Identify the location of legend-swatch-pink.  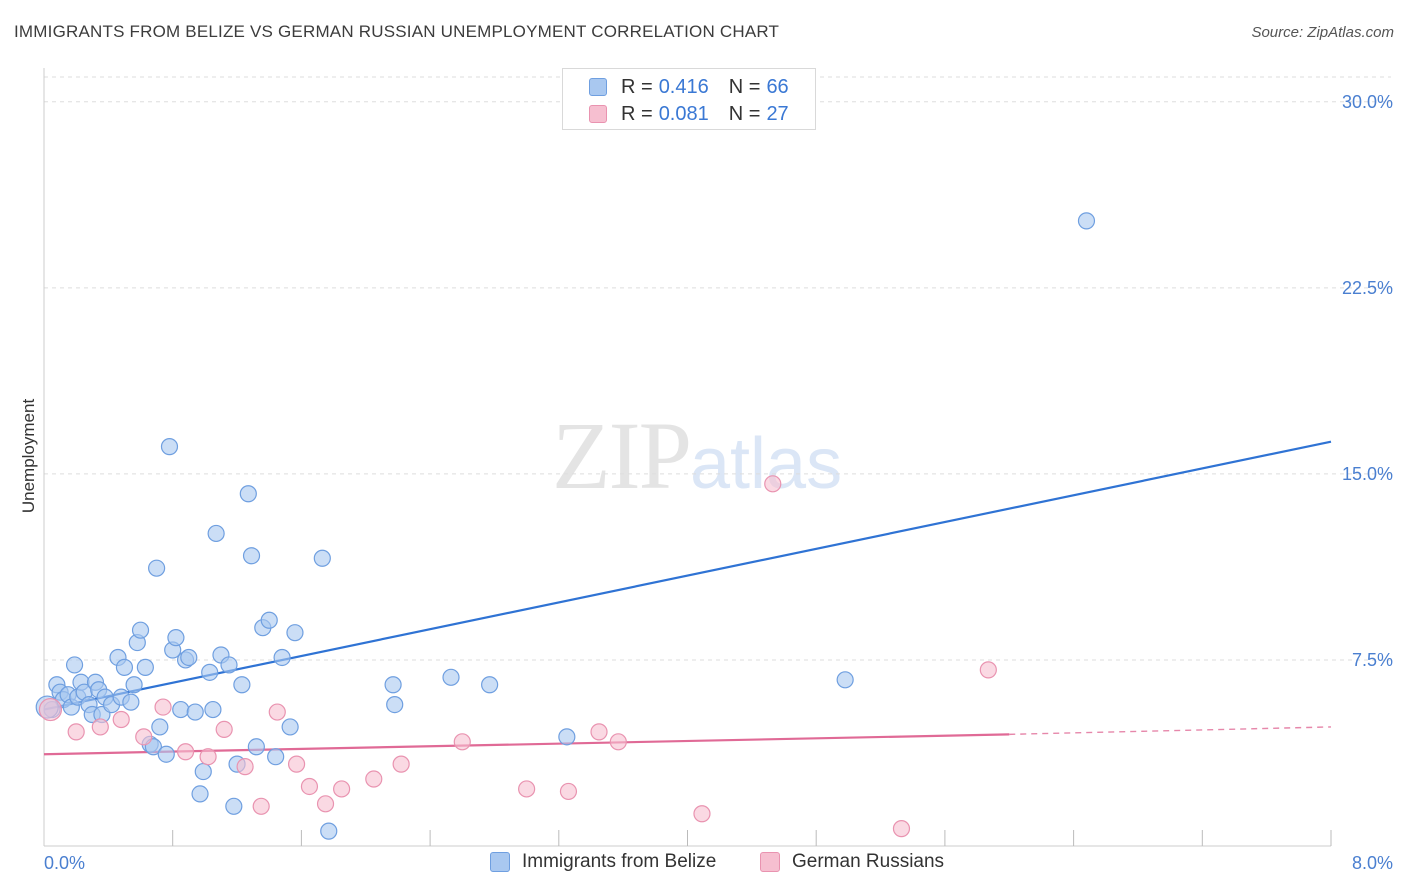
(598, 114).